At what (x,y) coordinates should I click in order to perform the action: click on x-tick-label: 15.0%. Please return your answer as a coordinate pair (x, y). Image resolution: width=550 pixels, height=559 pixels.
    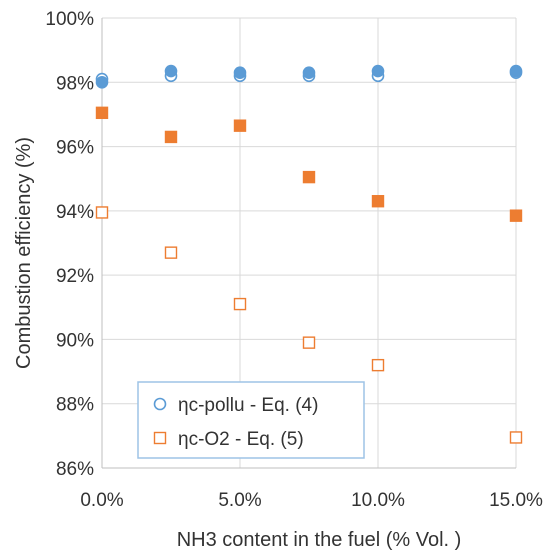
    Looking at the image, I should click on (516, 500).